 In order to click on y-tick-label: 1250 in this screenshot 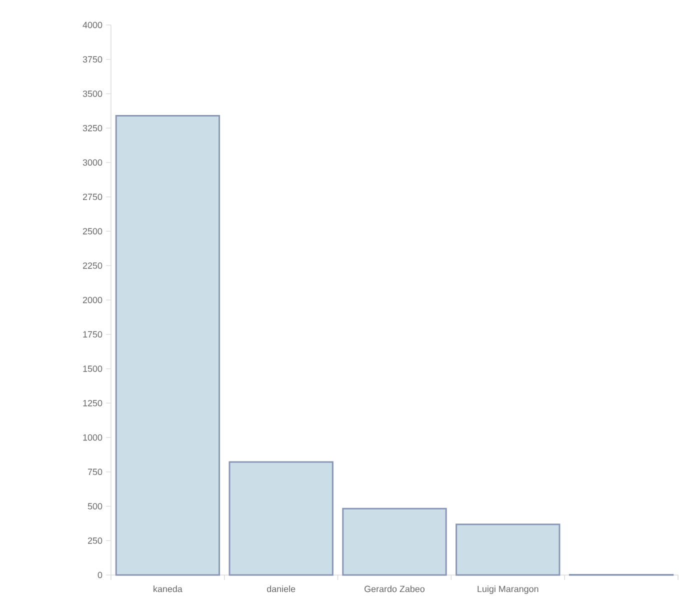, I will do `click(92, 403)`.